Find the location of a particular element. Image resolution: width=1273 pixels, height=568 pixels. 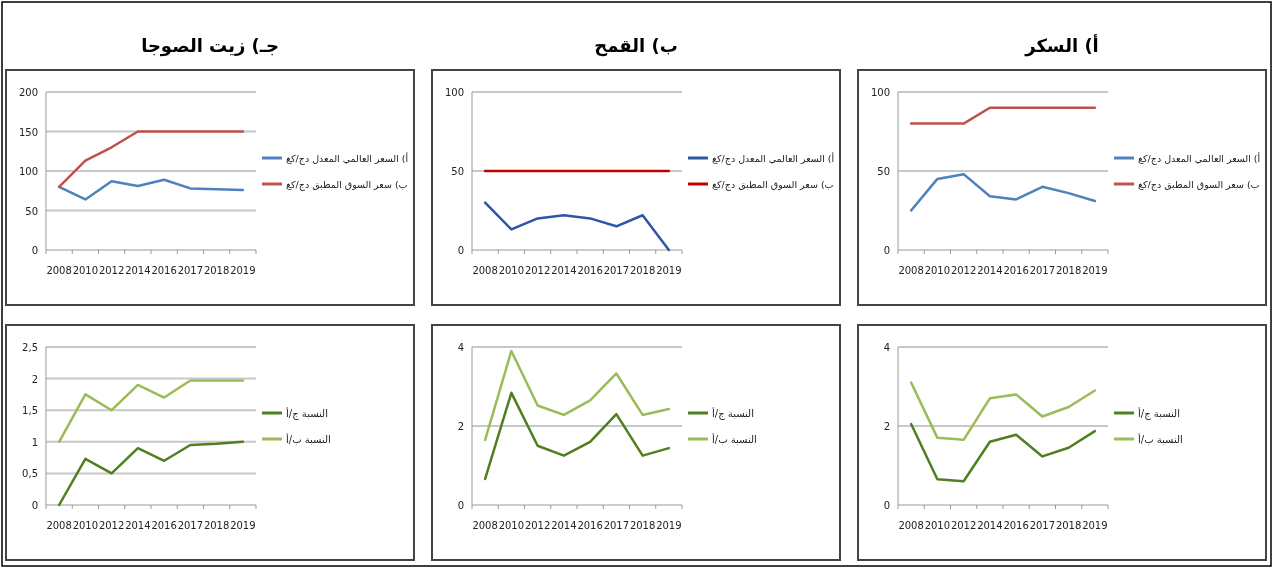

y-tick-label: 0,5 is located at coordinates (30, 474).